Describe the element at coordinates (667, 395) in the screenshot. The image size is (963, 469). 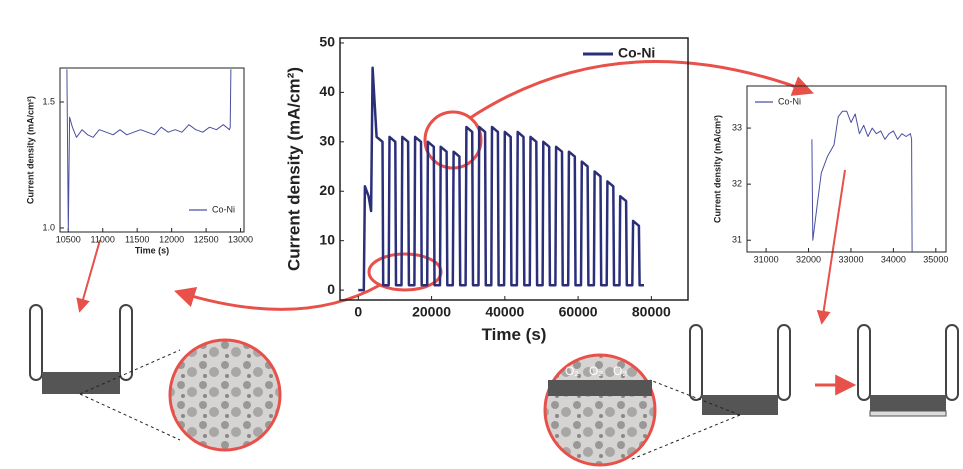
I see `beaker-middle` at that location.